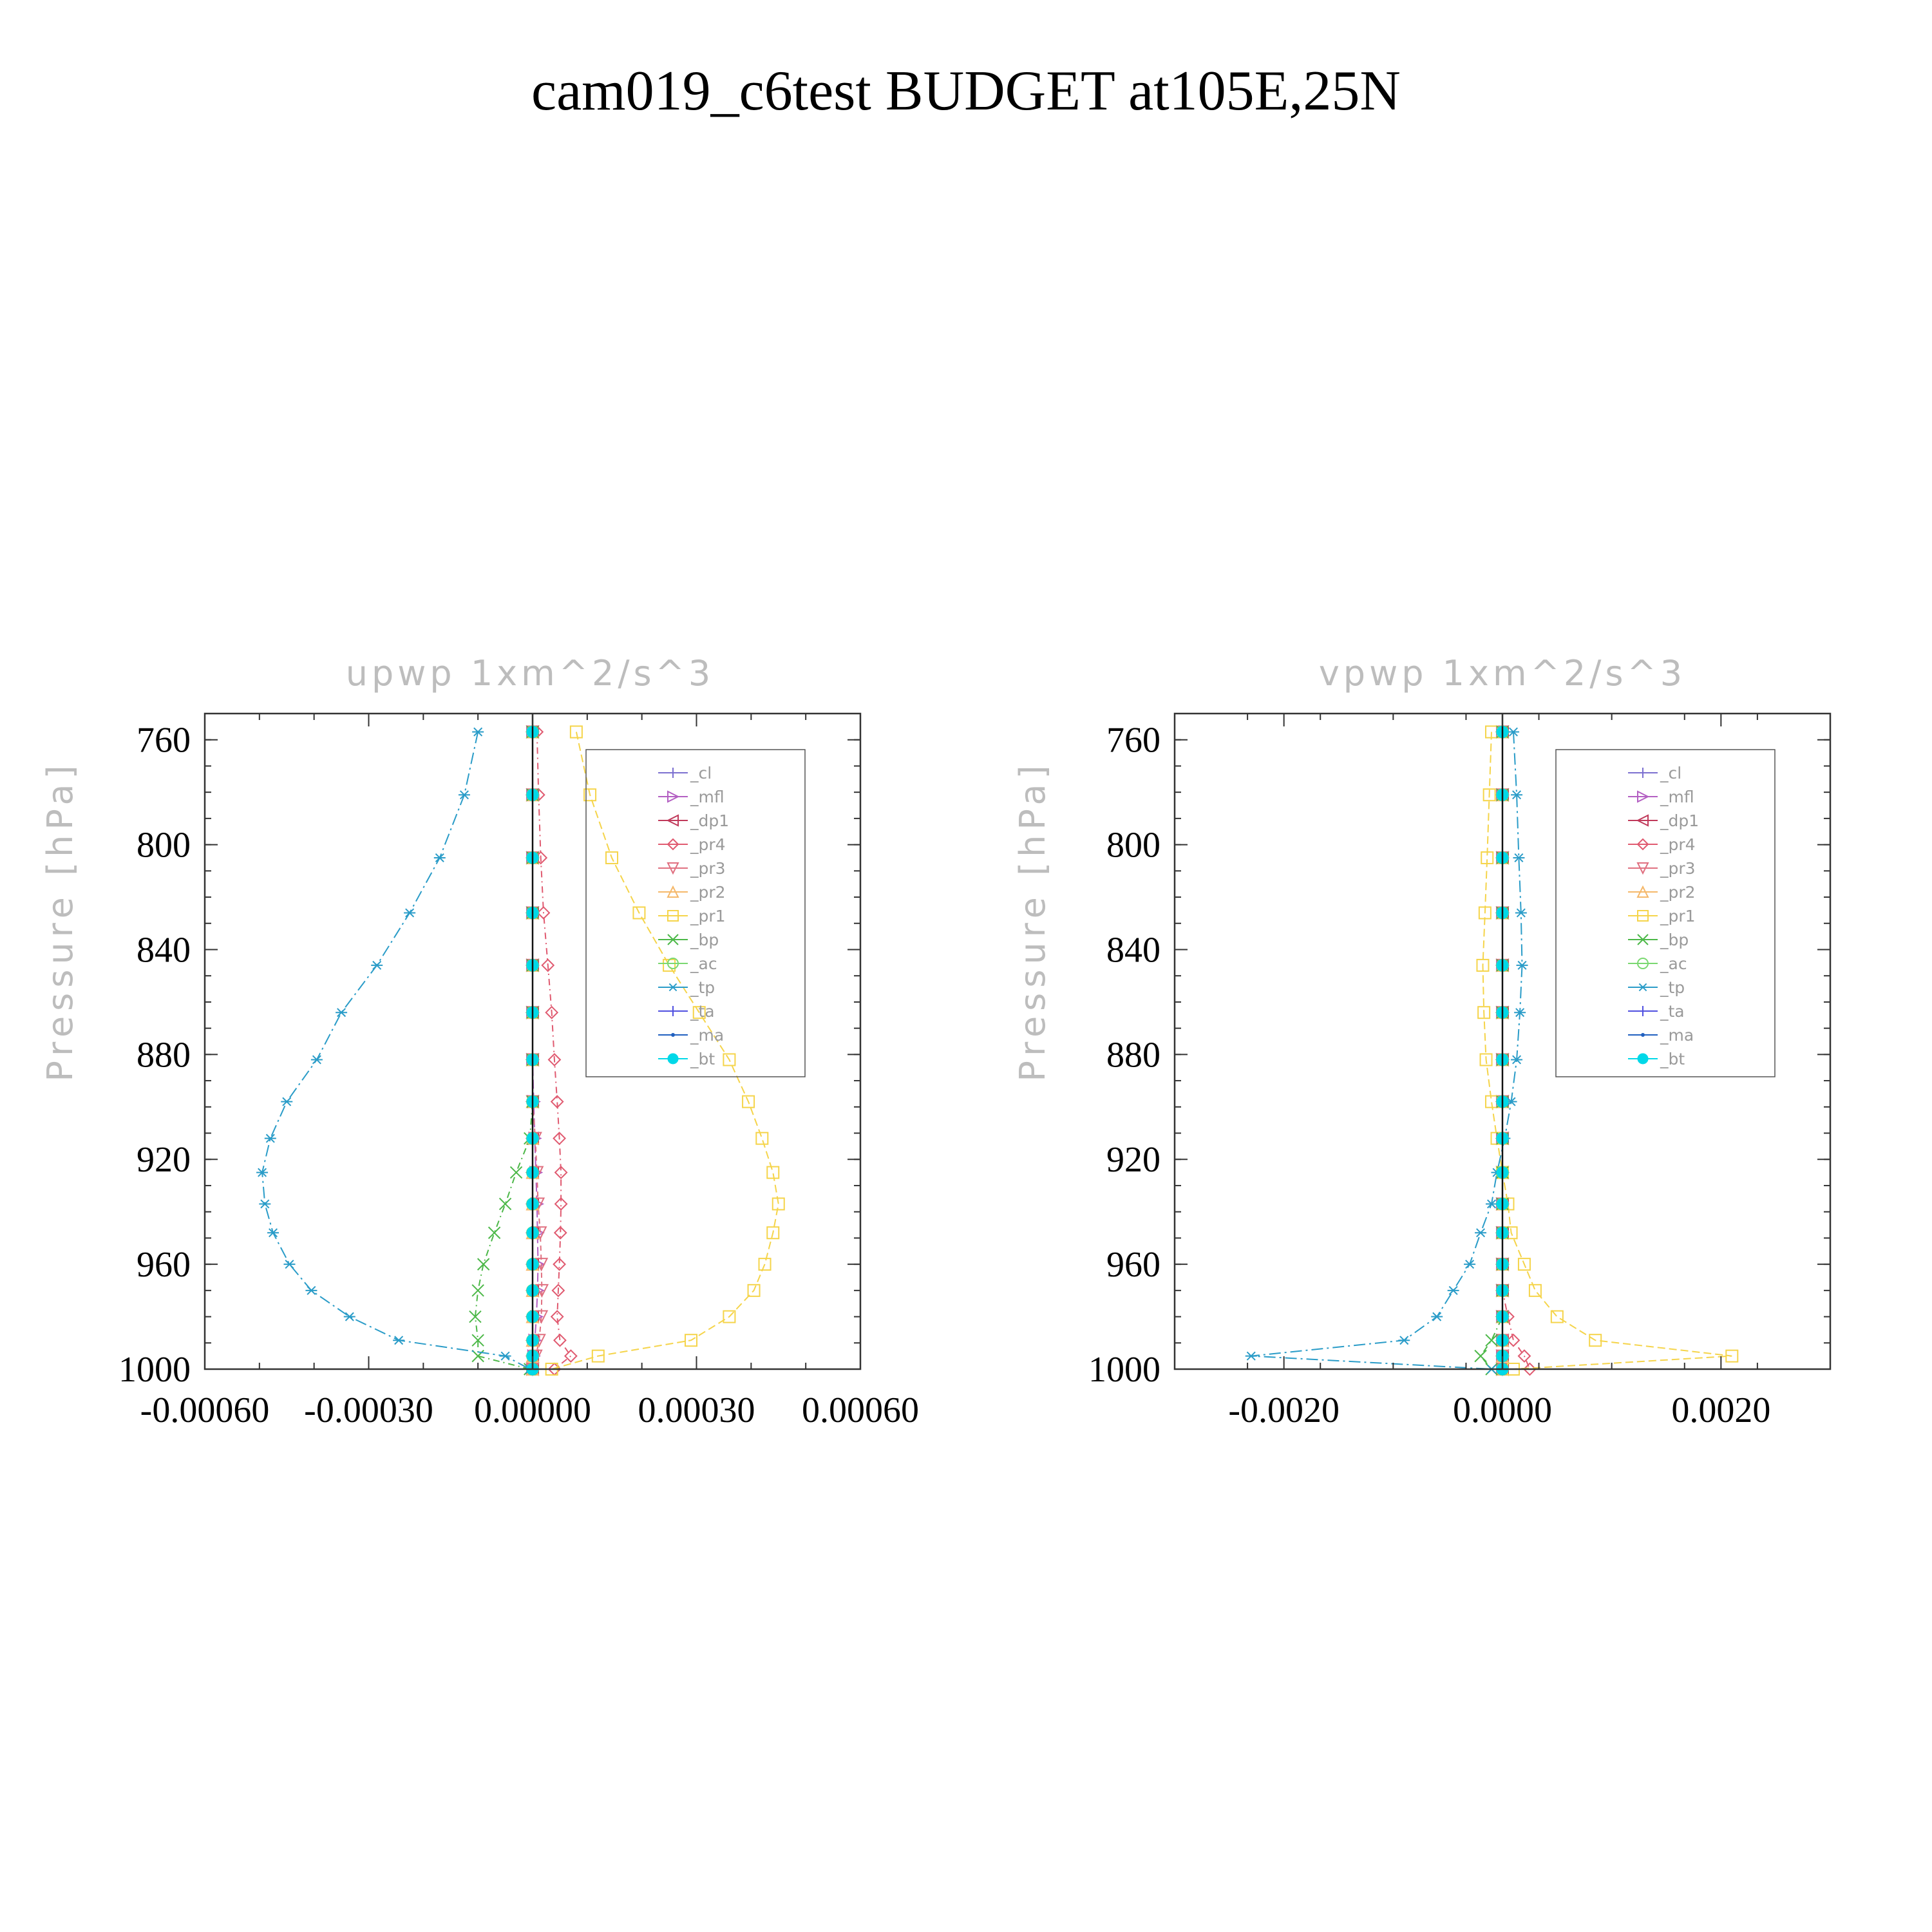 The image size is (1932, 1932). Describe the element at coordinates (1673, 964) in the screenshot. I see `legend-label: _ac` at that location.